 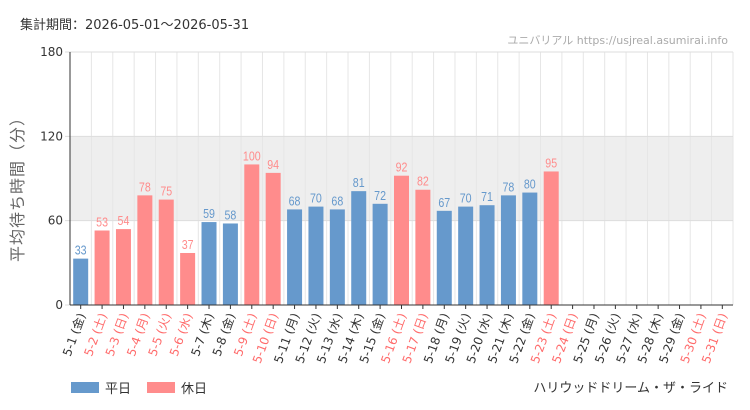 What do you see at coordinates (101, 387) in the screenshot?
I see `legend-item-weekday: 平日` at bounding box center [101, 387].